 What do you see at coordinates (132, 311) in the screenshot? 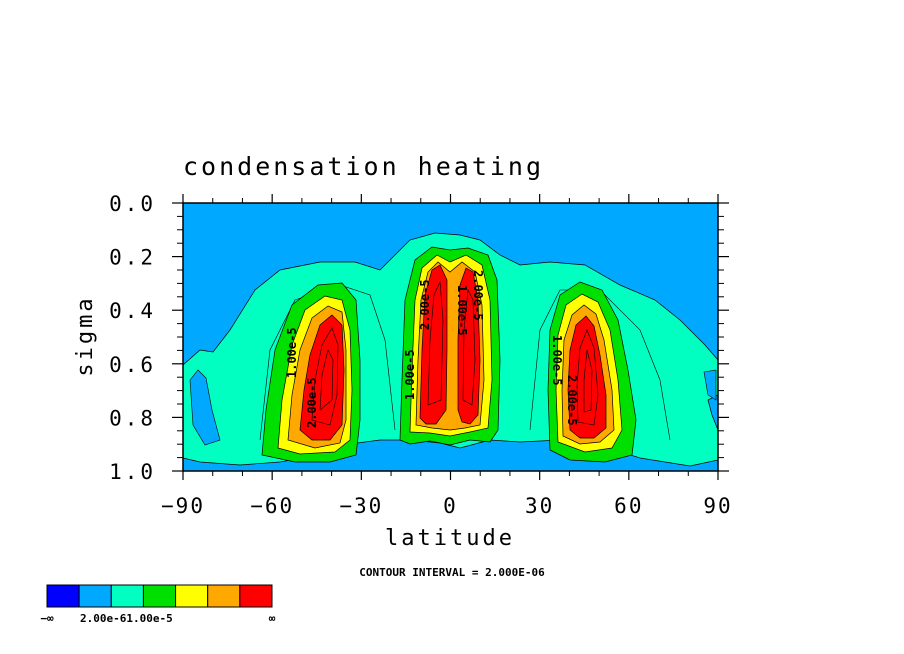
I see `y-tick-label: 0.4` at bounding box center [132, 311].